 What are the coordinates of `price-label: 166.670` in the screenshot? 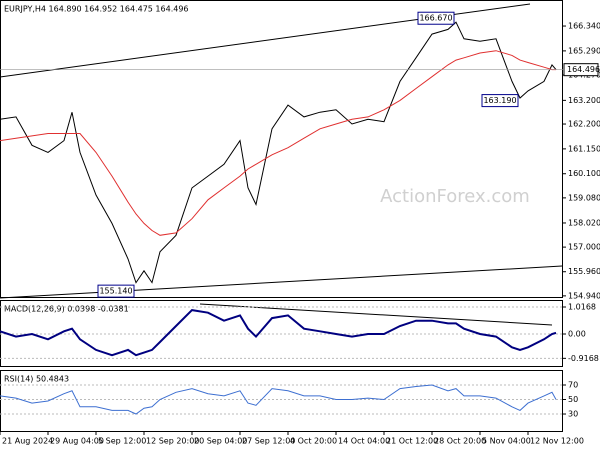 It's located at (435, 18).